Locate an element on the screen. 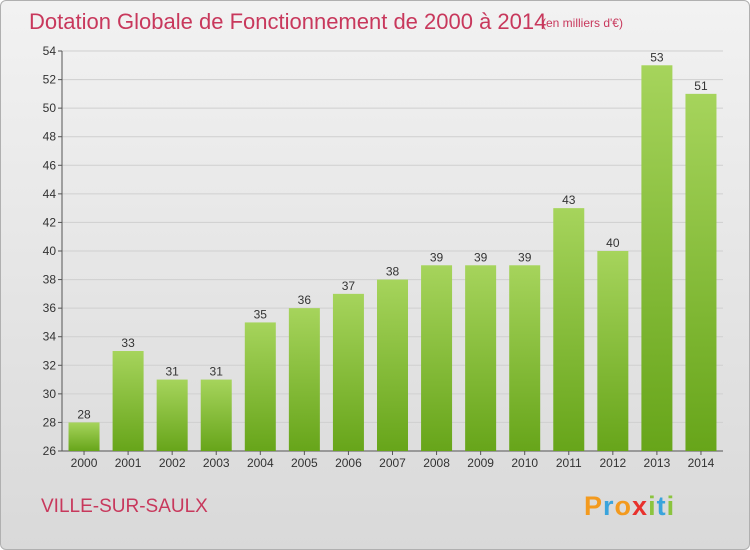 The width and height of the screenshot is (750, 550). x-tick-label: 2011 is located at coordinates (569, 463).